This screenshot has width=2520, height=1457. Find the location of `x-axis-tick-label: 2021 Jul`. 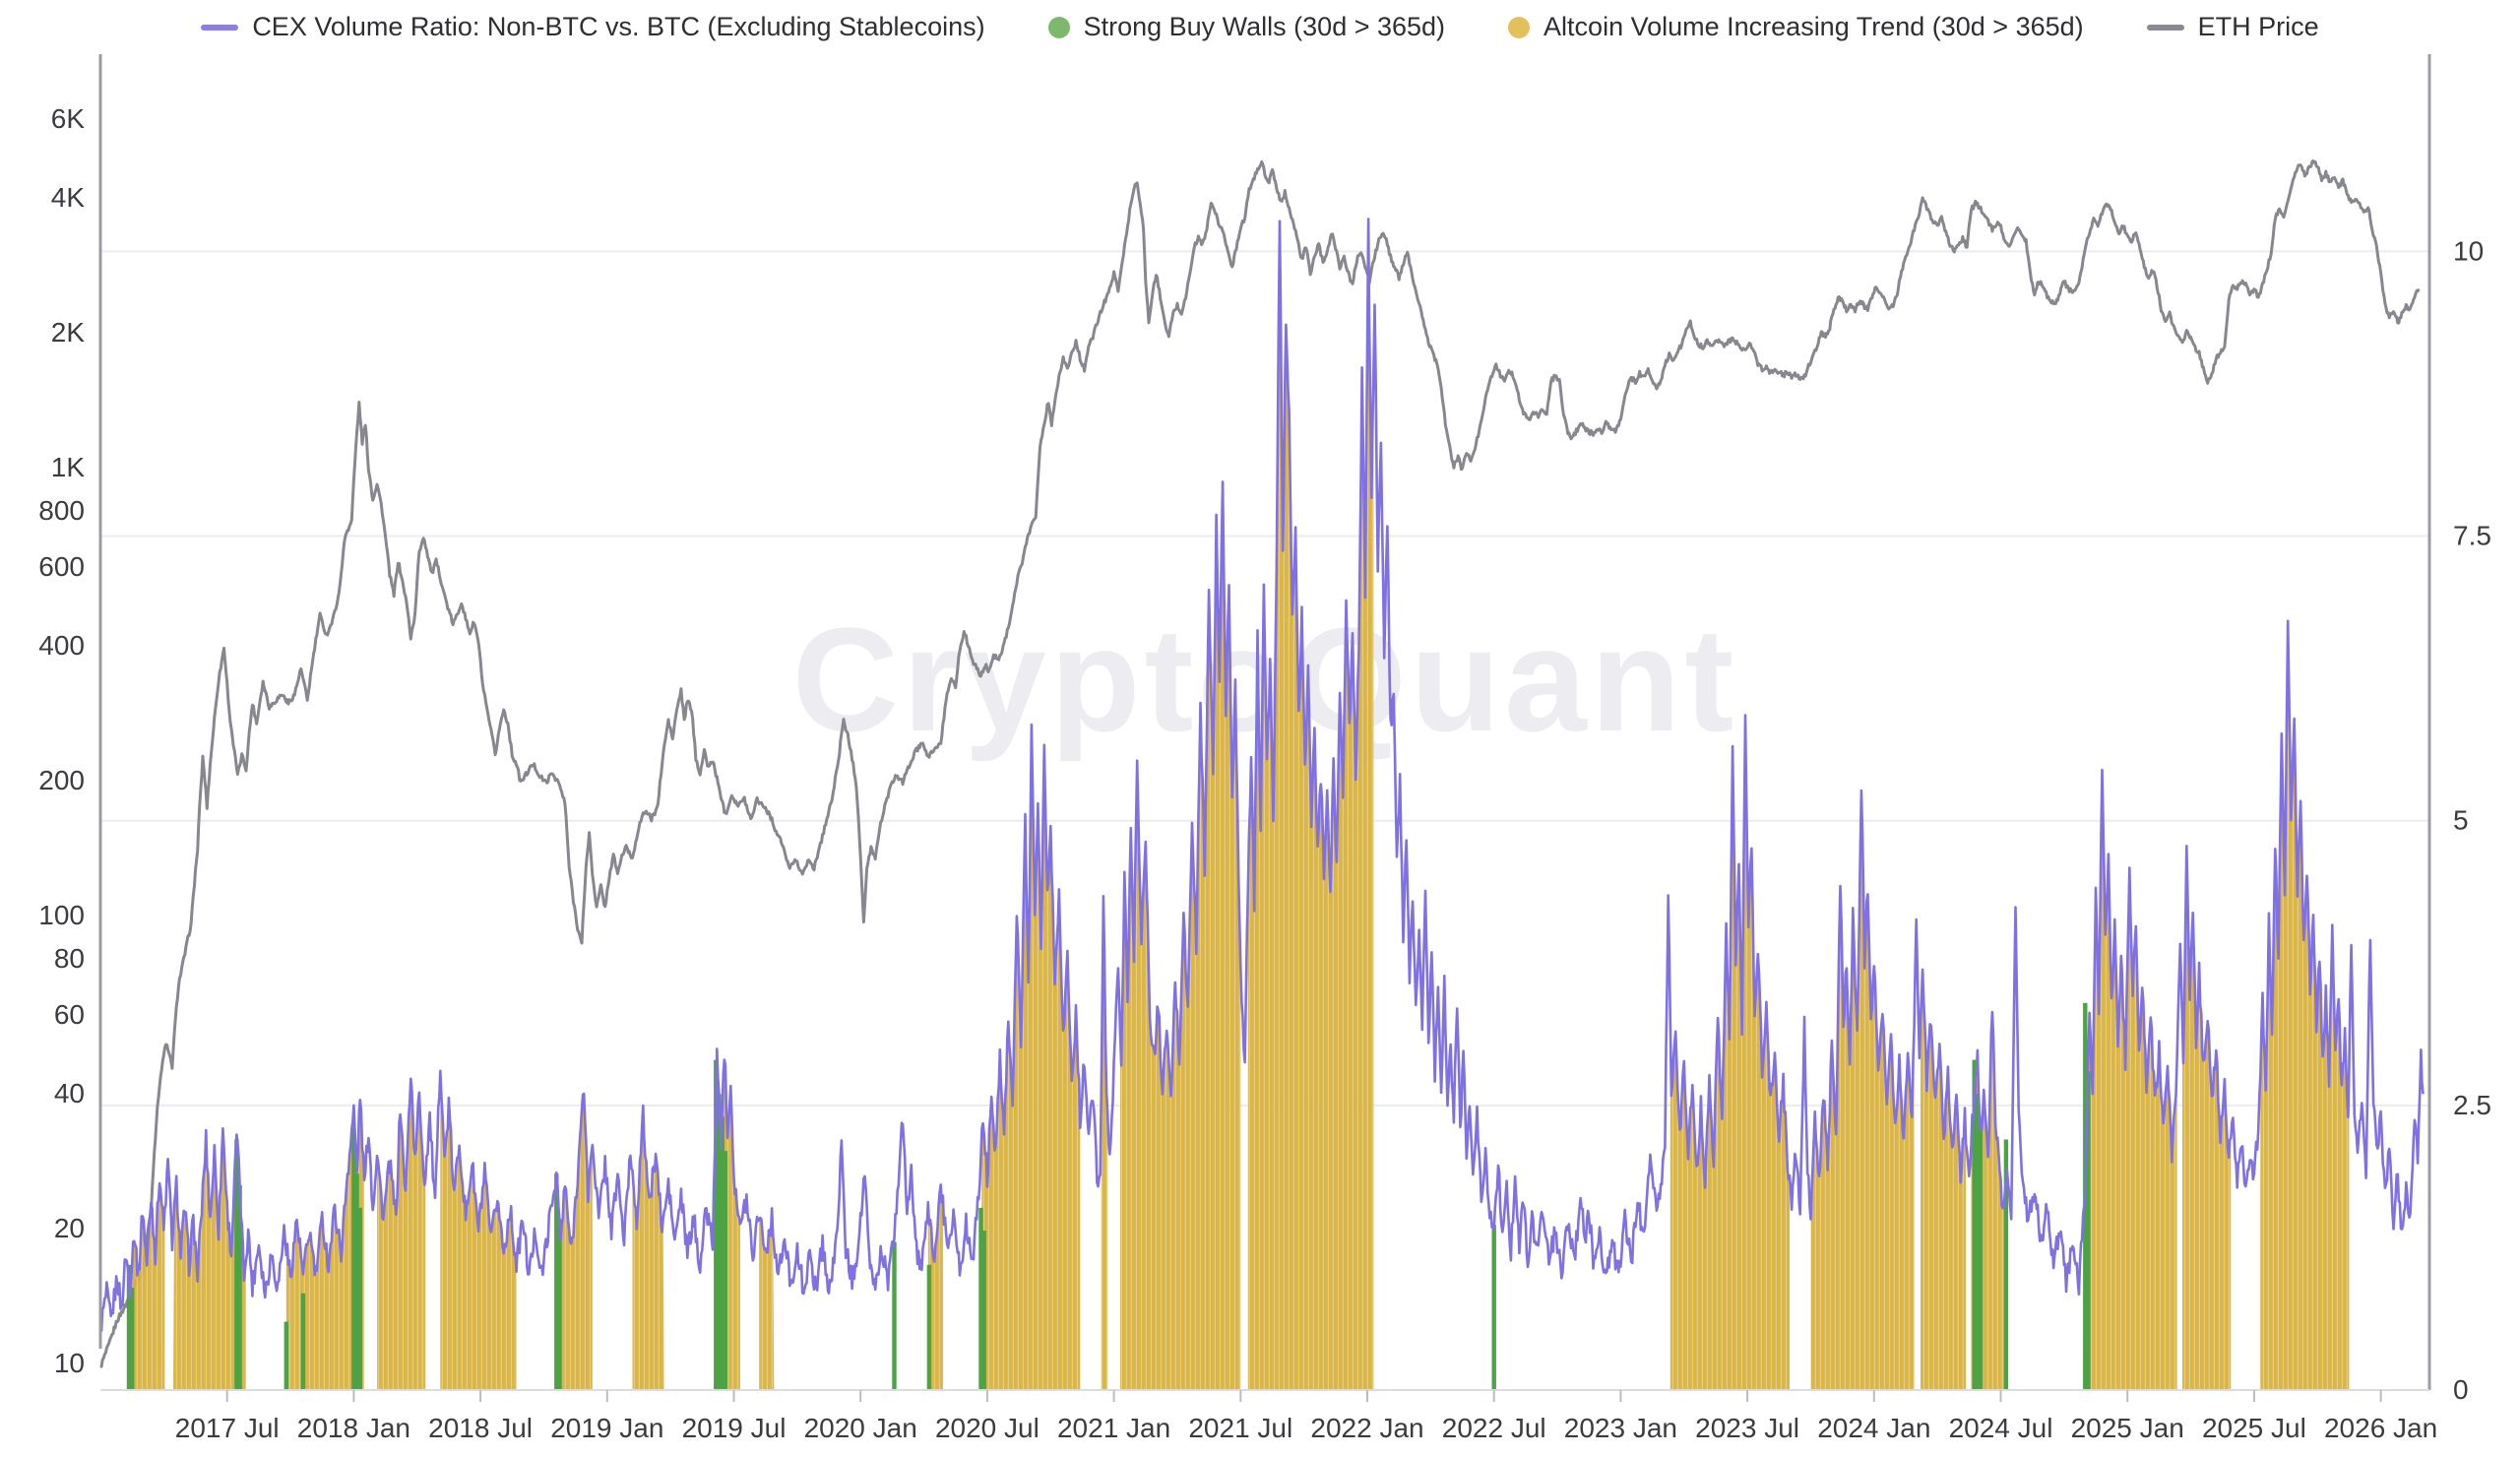

x-axis-tick-label: 2021 Jul is located at coordinates (1240, 1428).